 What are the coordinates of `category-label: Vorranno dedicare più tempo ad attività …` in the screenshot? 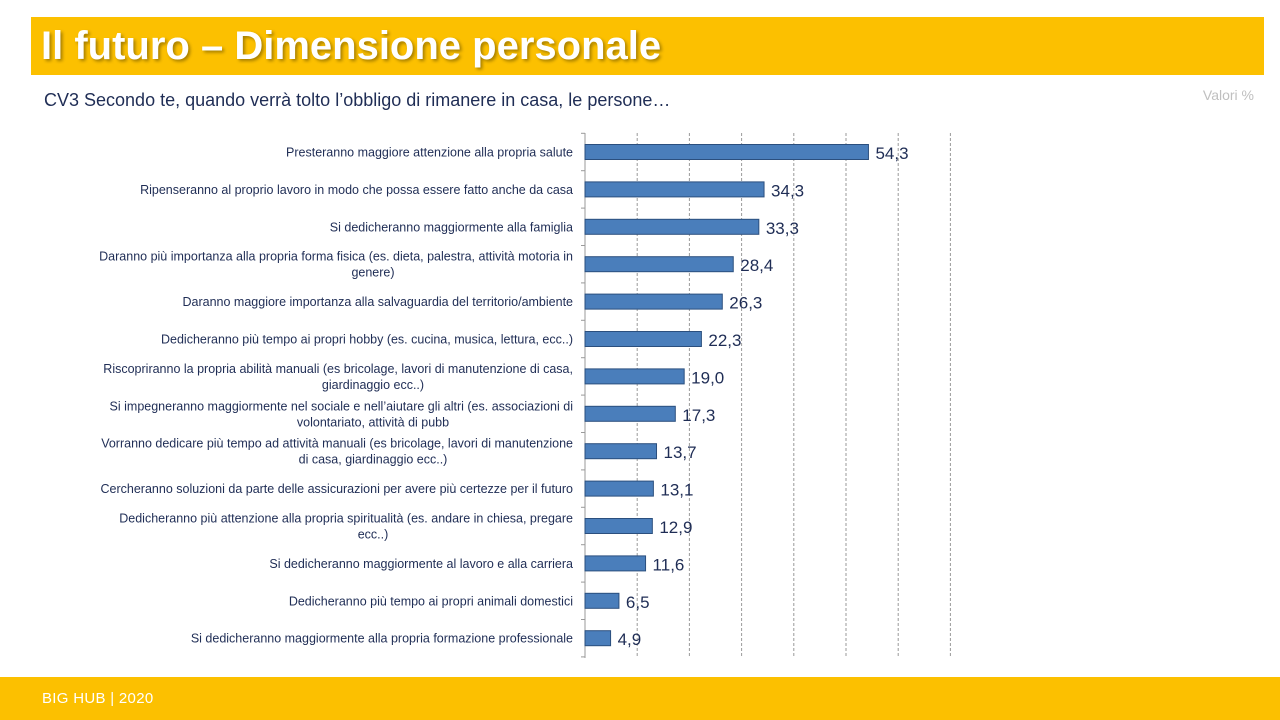 It's located at (337, 452).